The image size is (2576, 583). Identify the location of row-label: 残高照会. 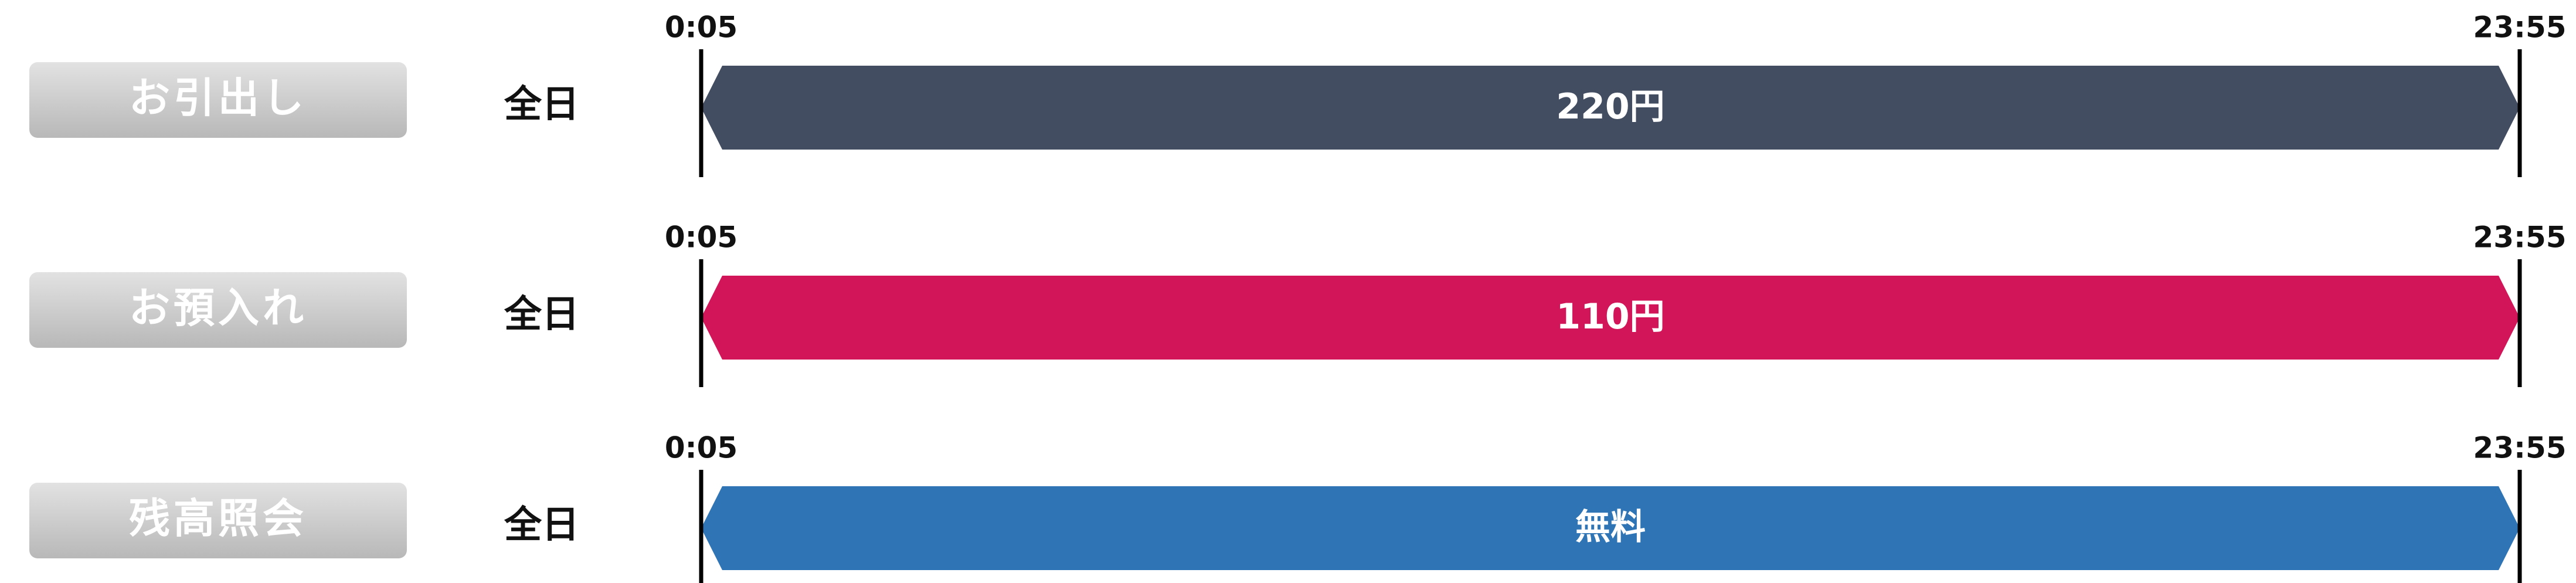
(218, 518).